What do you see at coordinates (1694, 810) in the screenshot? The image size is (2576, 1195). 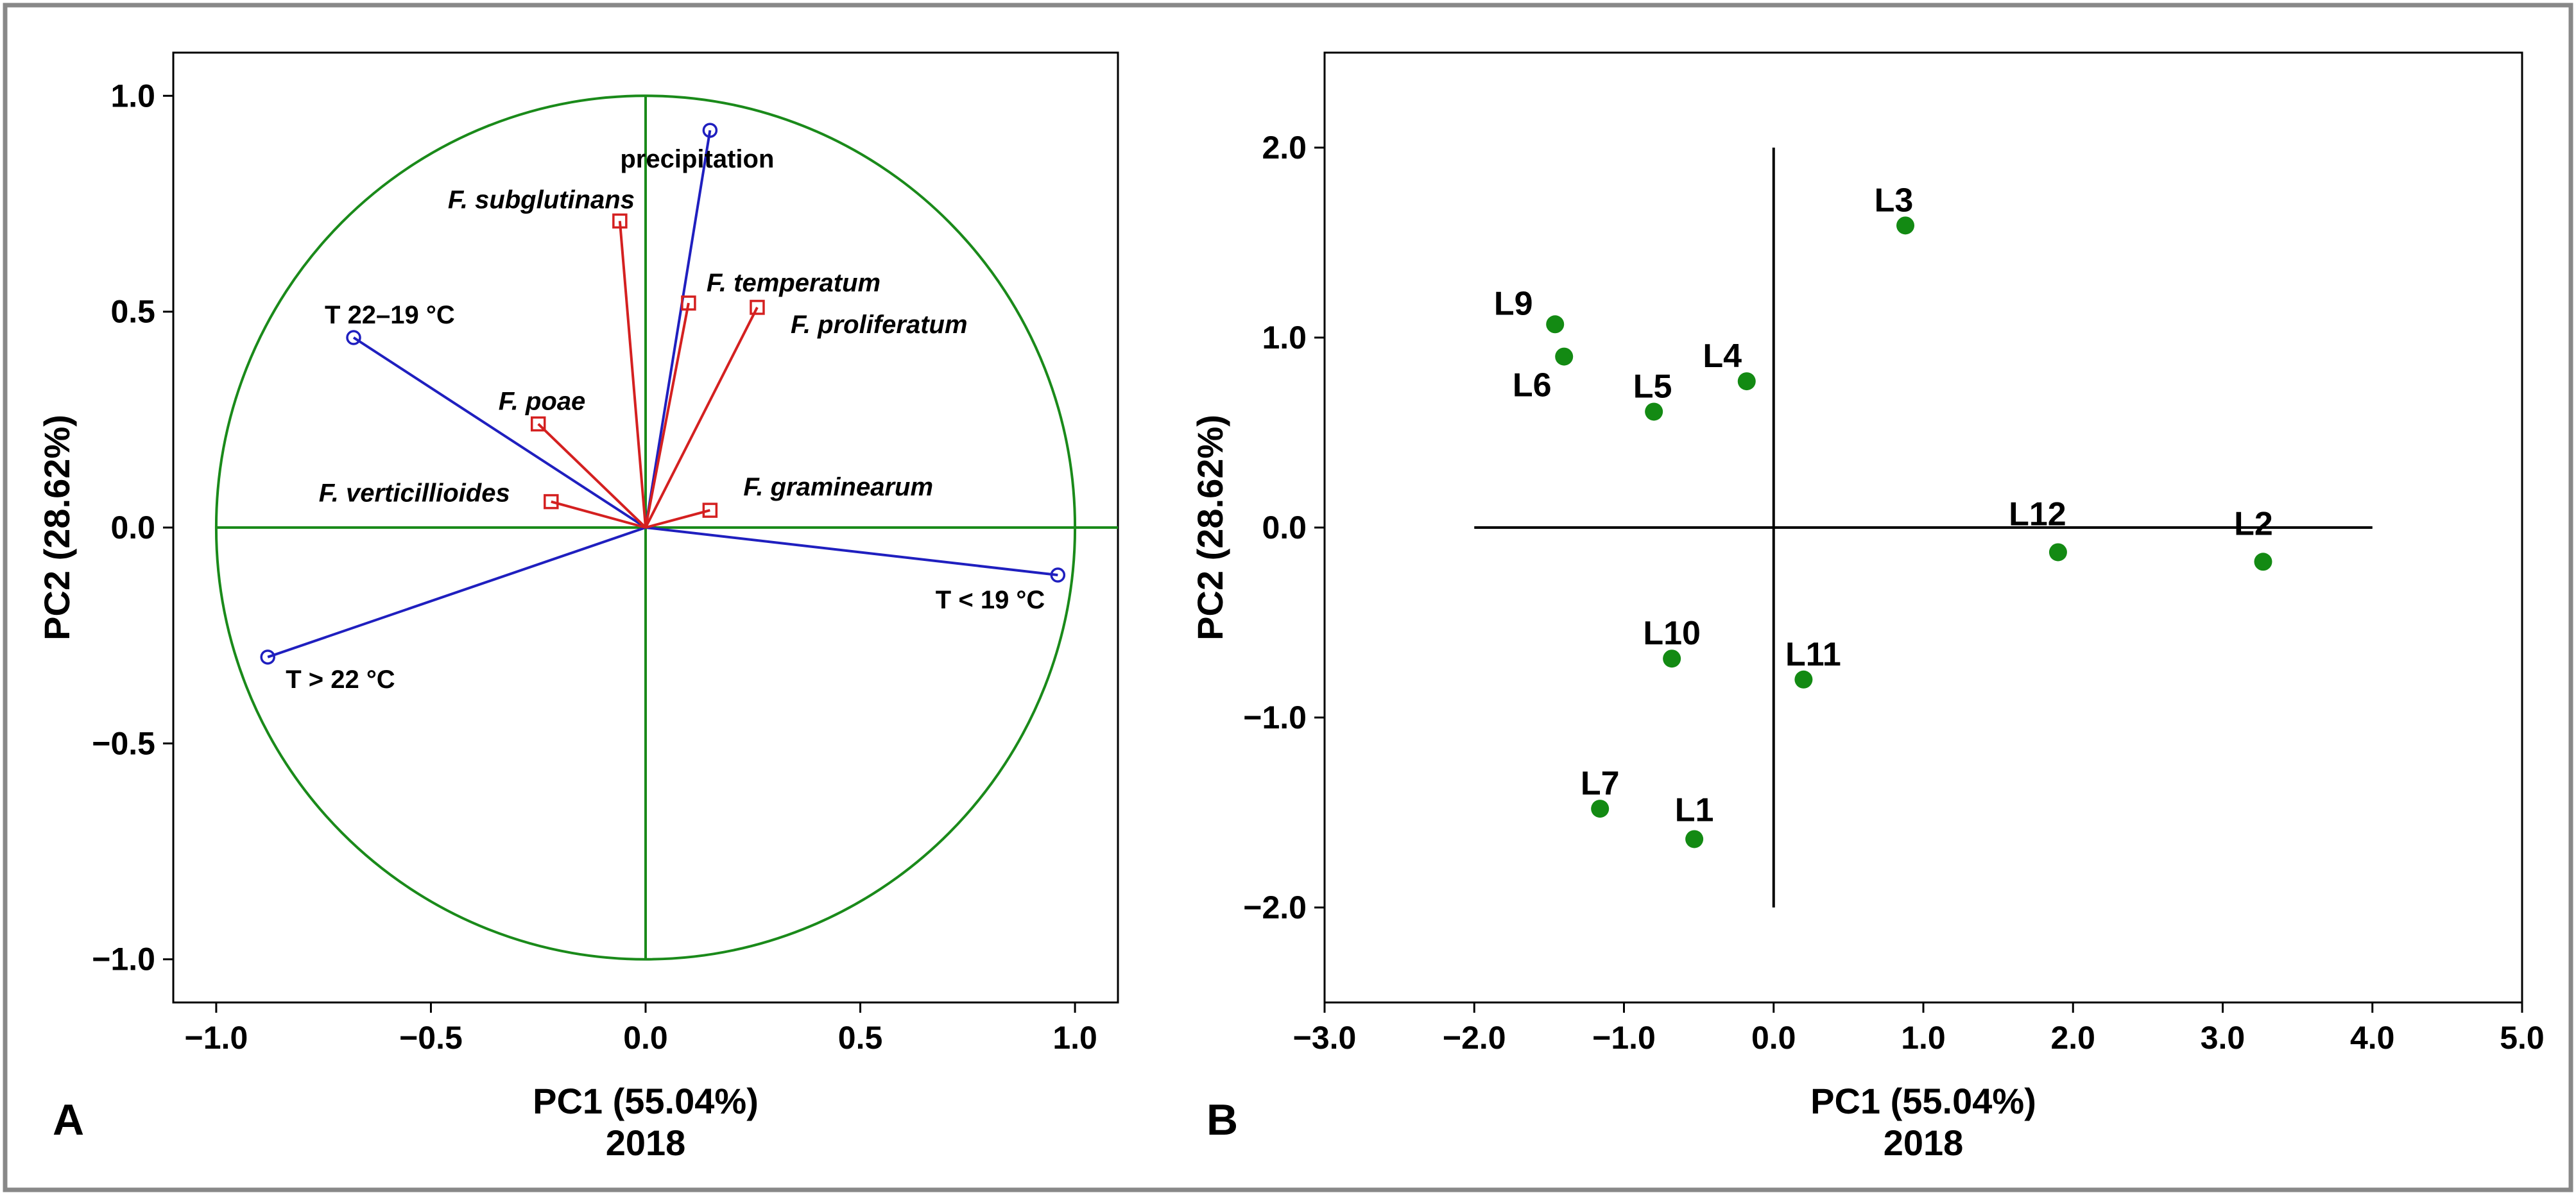 I see `score-label-l1: L1` at bounding box center [1694, 810].